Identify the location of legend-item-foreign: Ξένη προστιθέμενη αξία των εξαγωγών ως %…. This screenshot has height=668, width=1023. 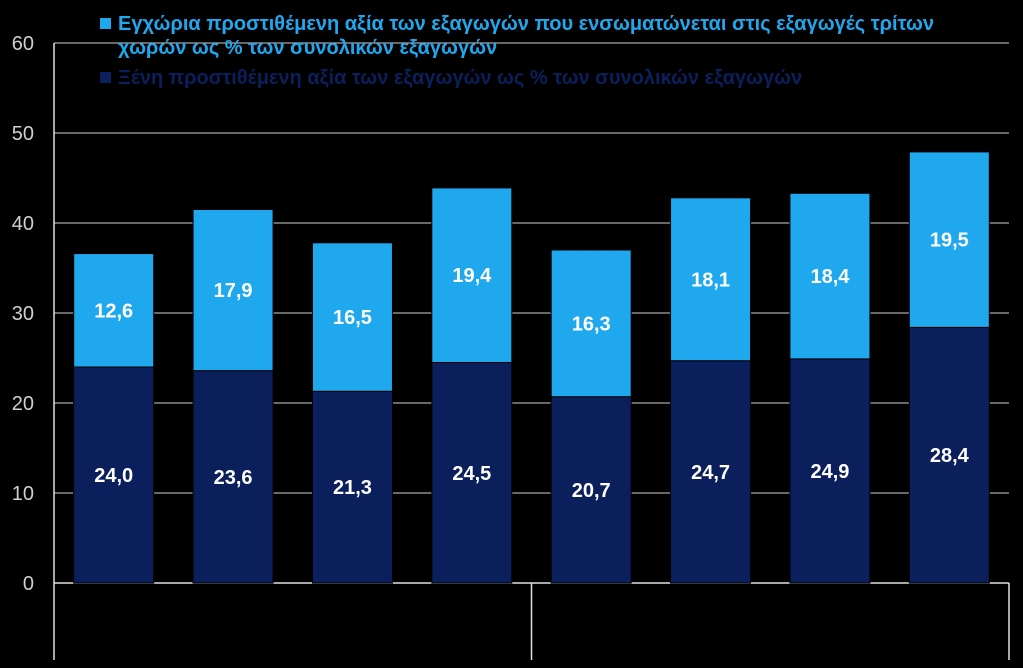
(550, 78).